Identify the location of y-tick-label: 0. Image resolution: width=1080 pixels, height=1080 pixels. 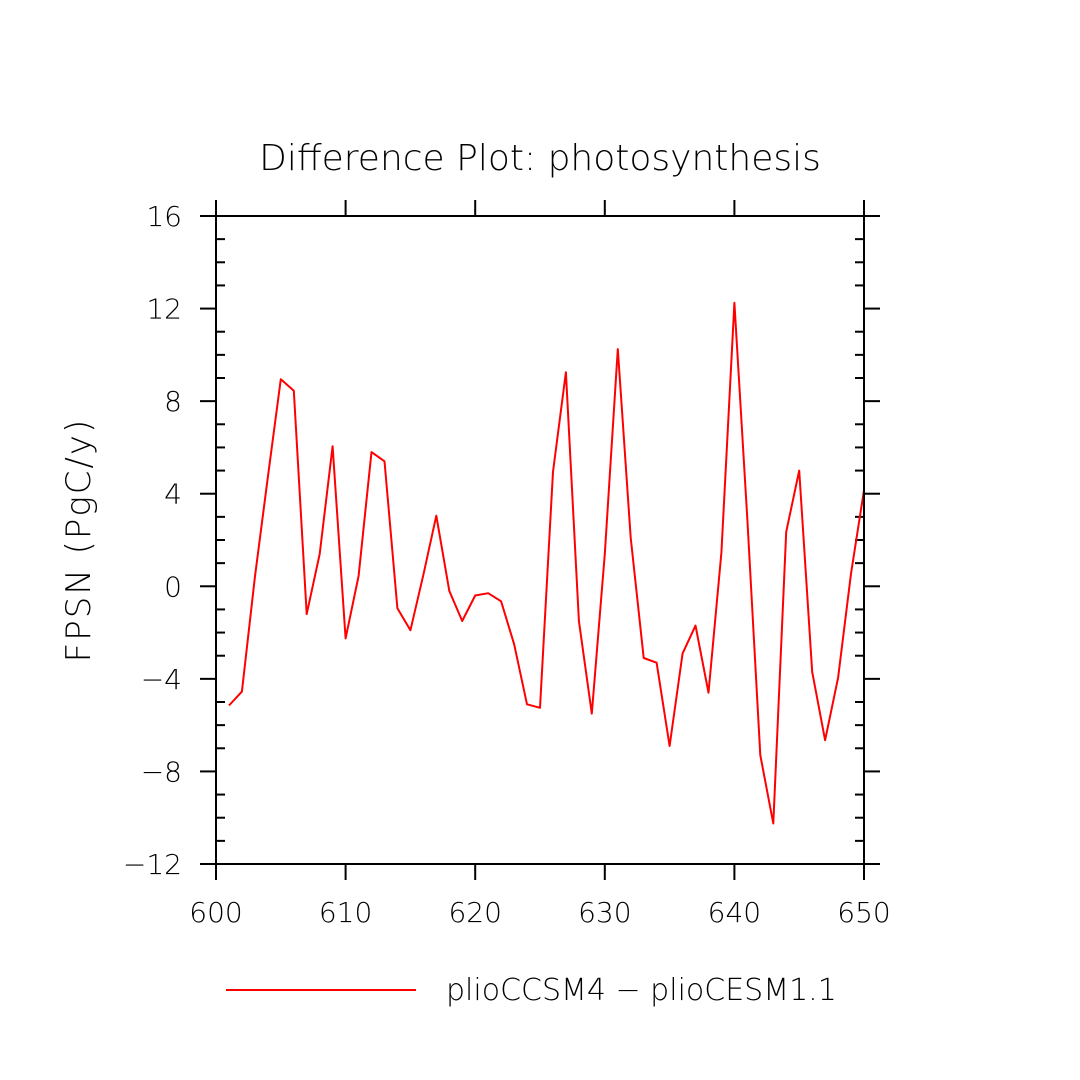
(173, 586).